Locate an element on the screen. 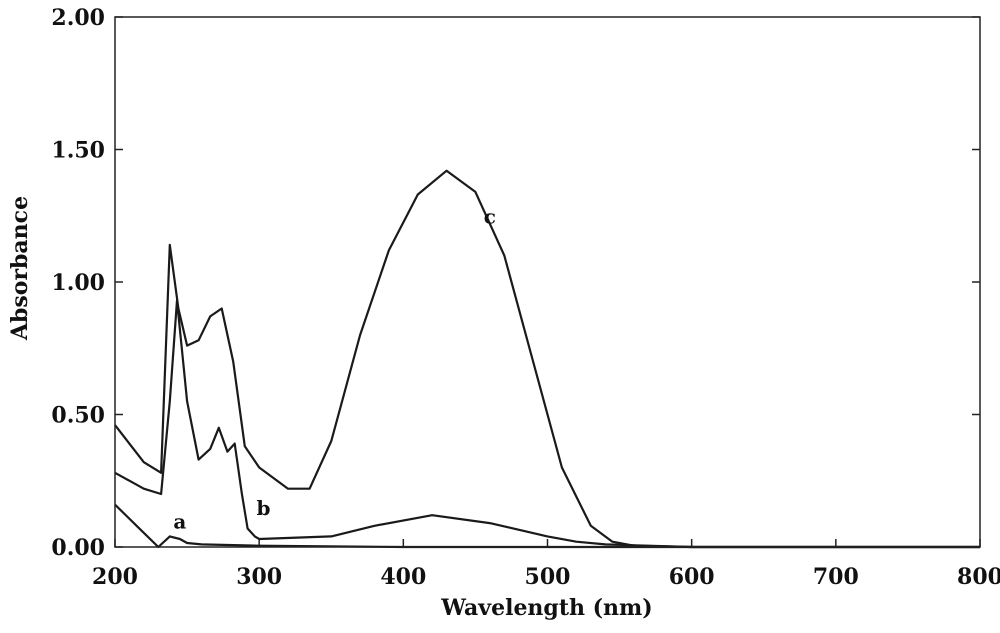  y-tick-label: 0.00 is located at coordinates (78, 548).